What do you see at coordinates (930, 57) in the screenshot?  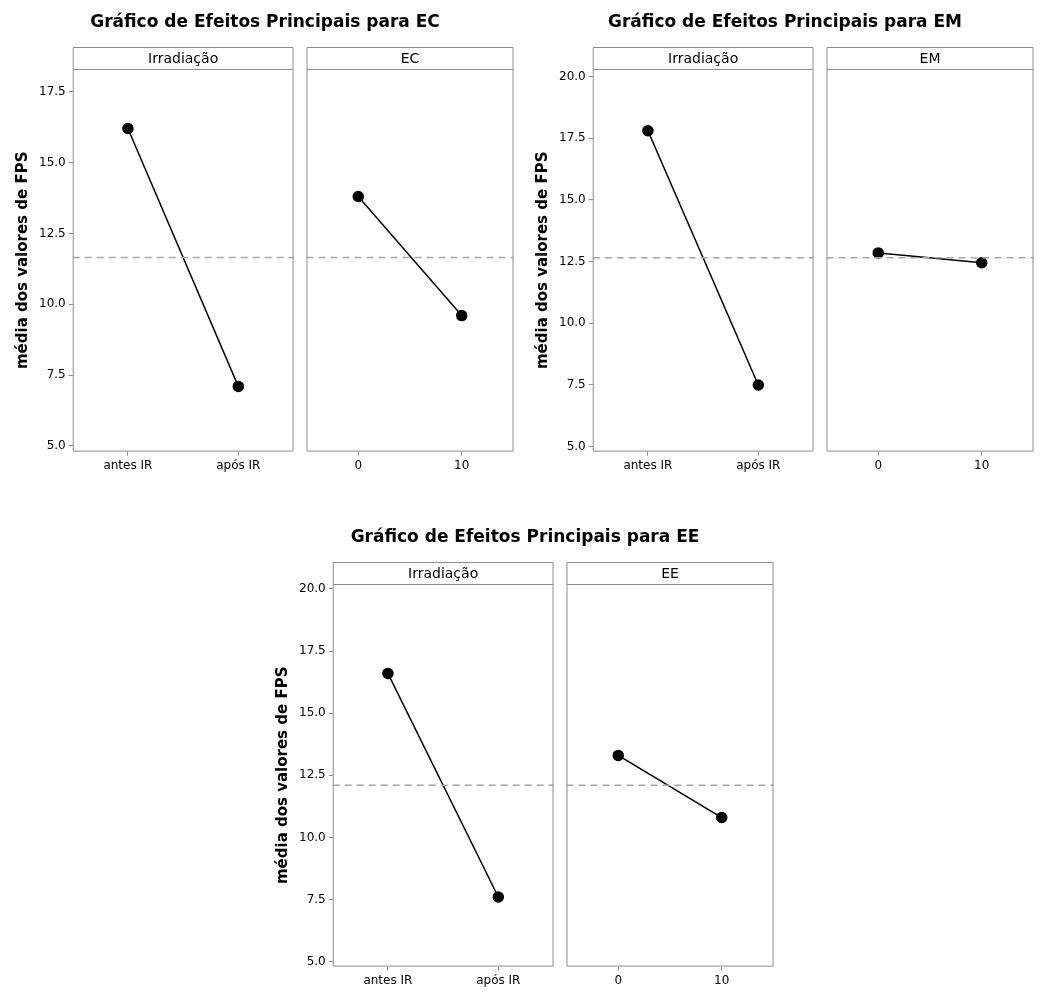 I see `chart-subtitle: EM` at bounding box center [930, 57].